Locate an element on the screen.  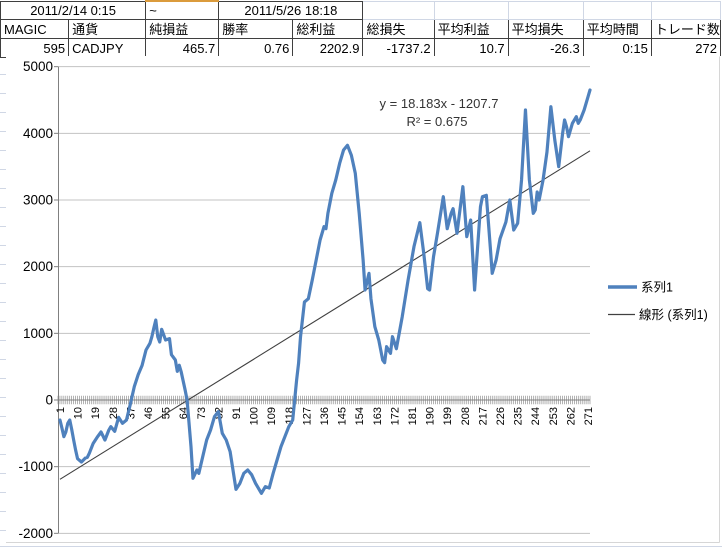
x-axis-tick-label: 91 is located at coordinates (237, 413).